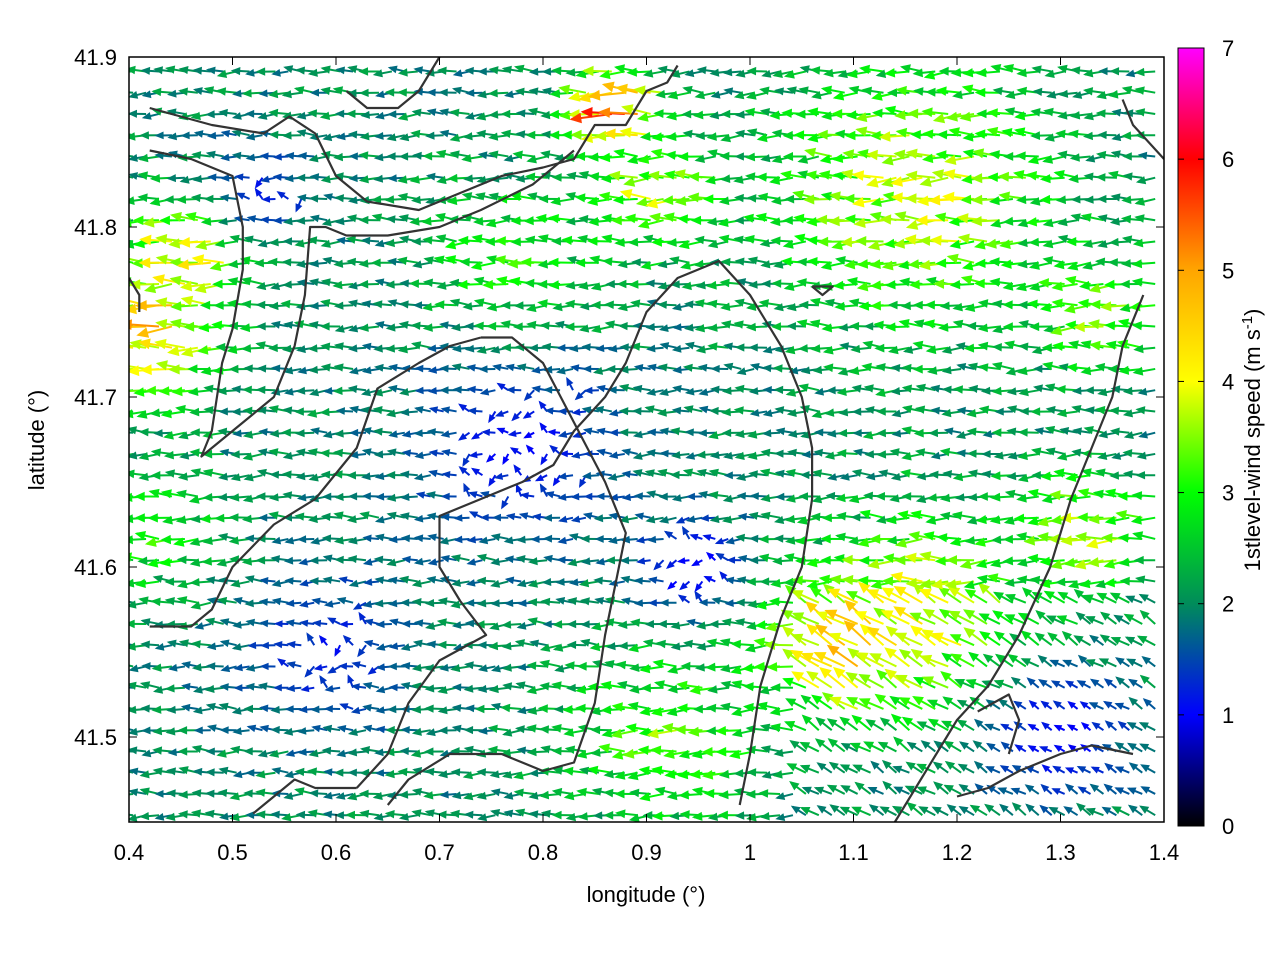  Describe the element at coordinates (1247, 322) in the screenshot. I see `colorbar-title-sup: -1` at that location.